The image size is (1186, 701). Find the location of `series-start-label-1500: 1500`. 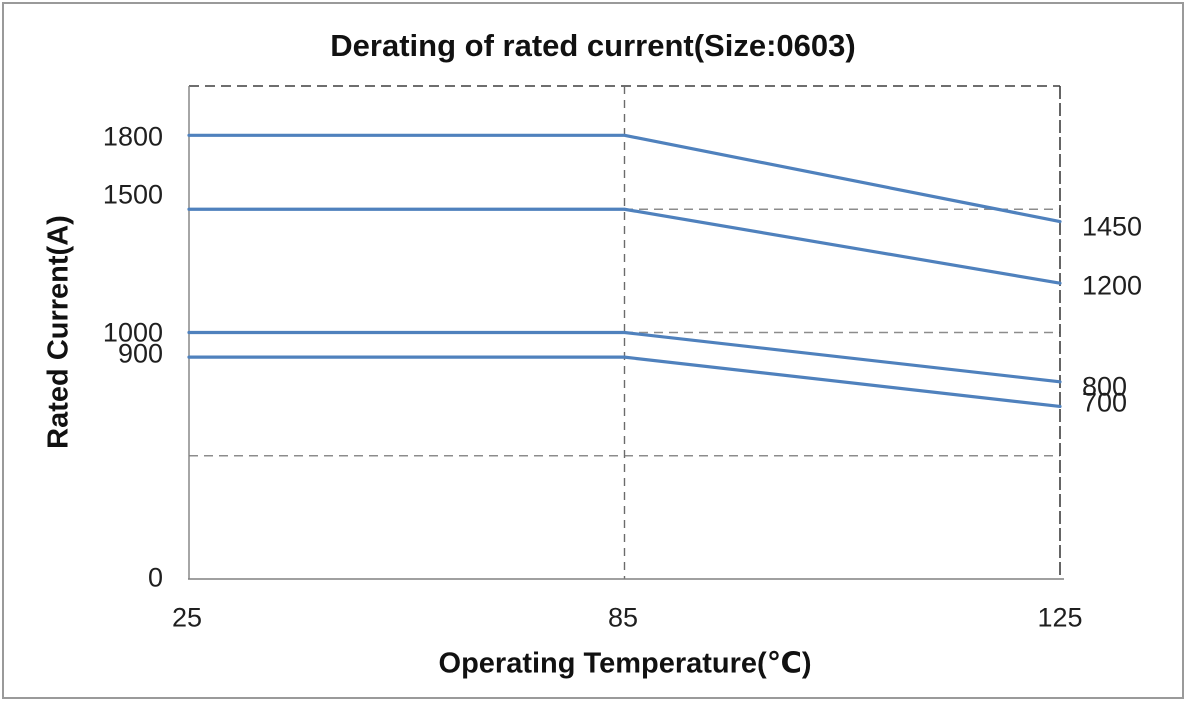

series-start-label-1500: 1500 is located at coordinates (132, 194).